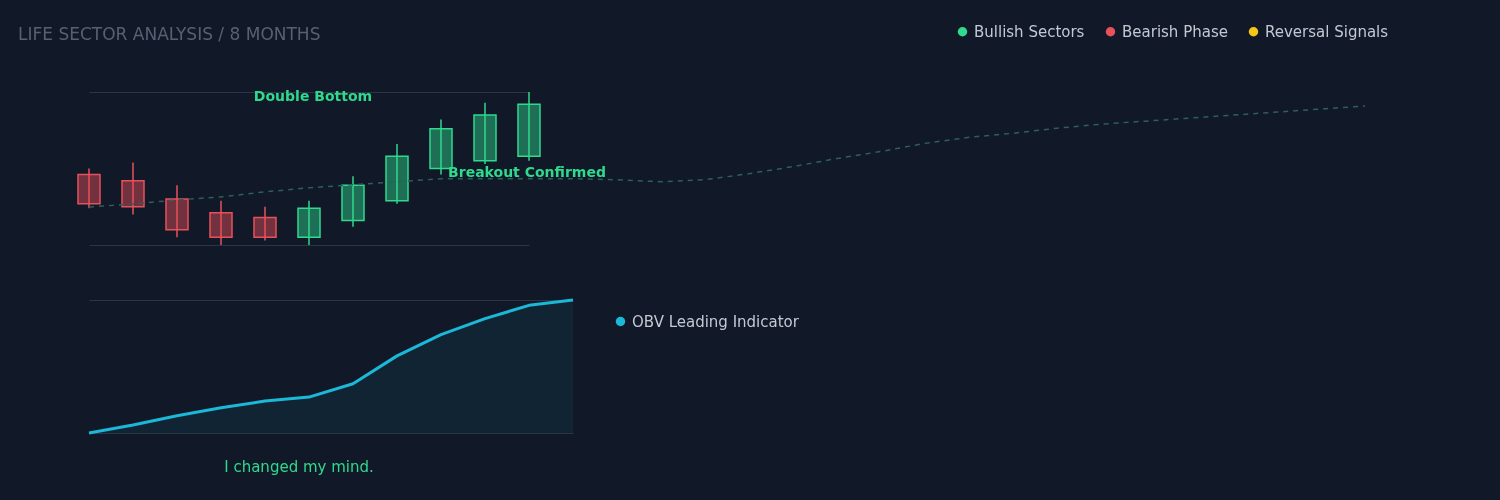  I want to click on legend-label: Bullish Sectors, so click(1029, 31).